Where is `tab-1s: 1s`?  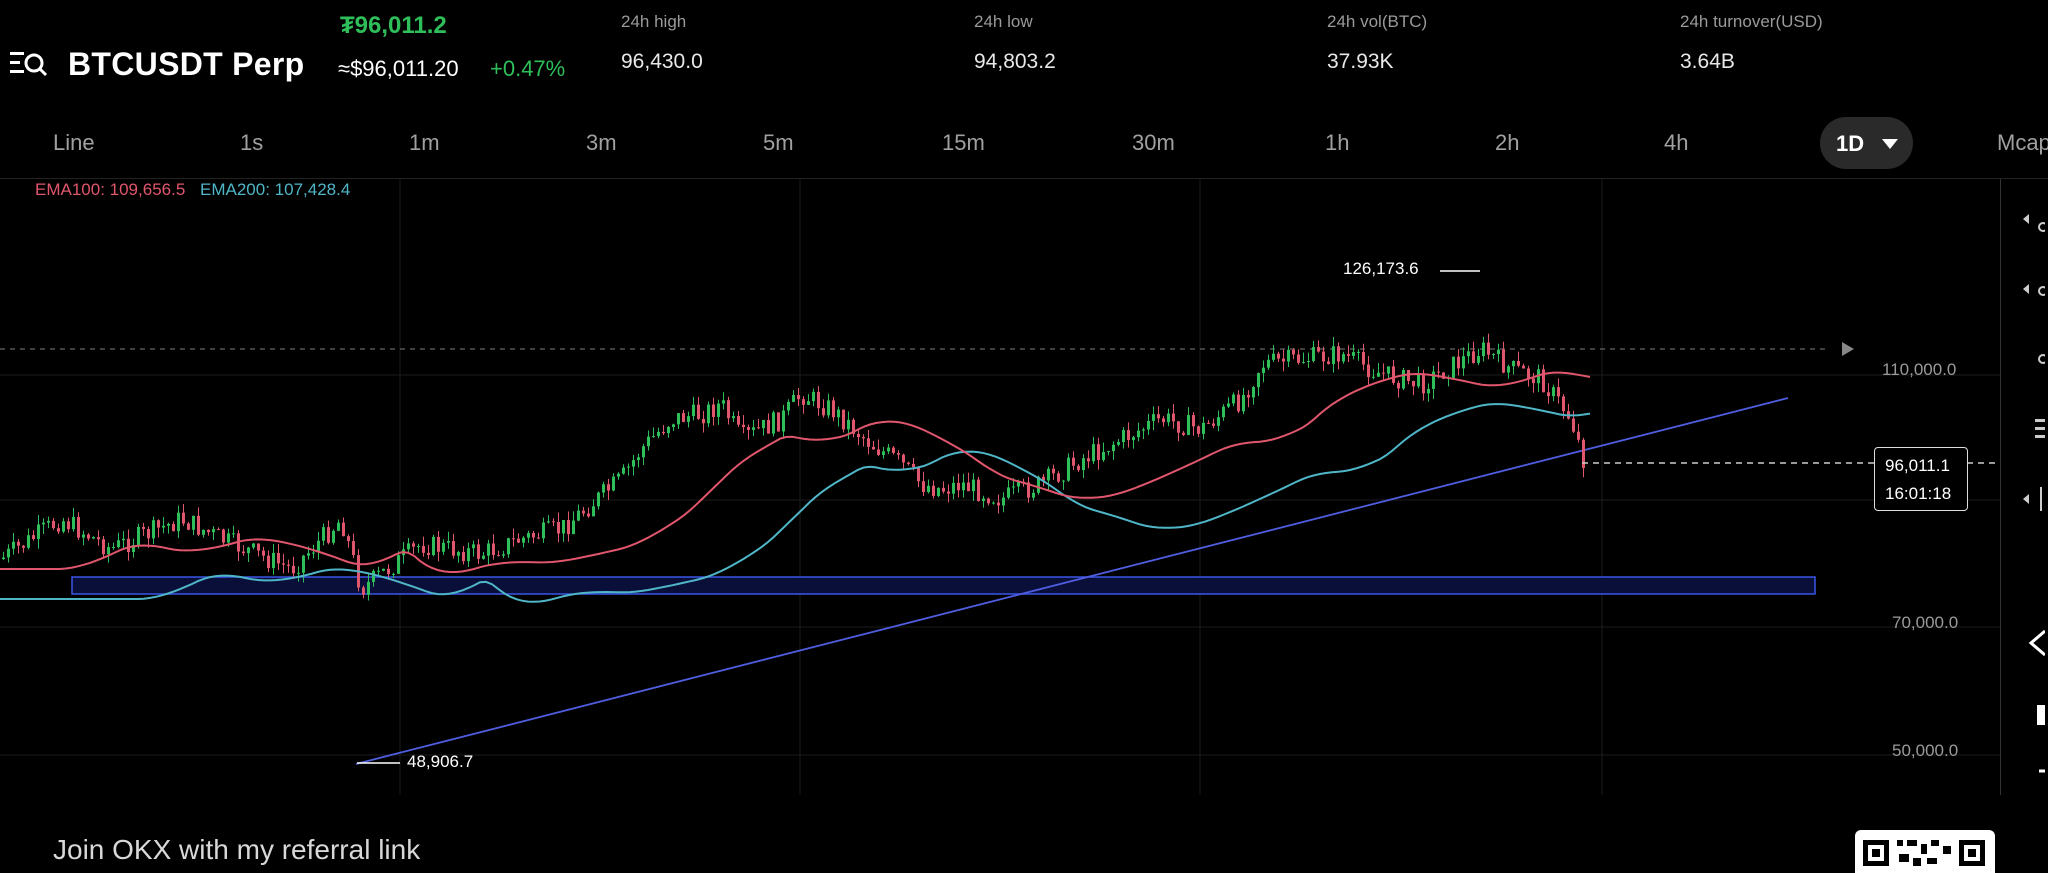 tab-1s: 1s is located at coordinates (252, 142).